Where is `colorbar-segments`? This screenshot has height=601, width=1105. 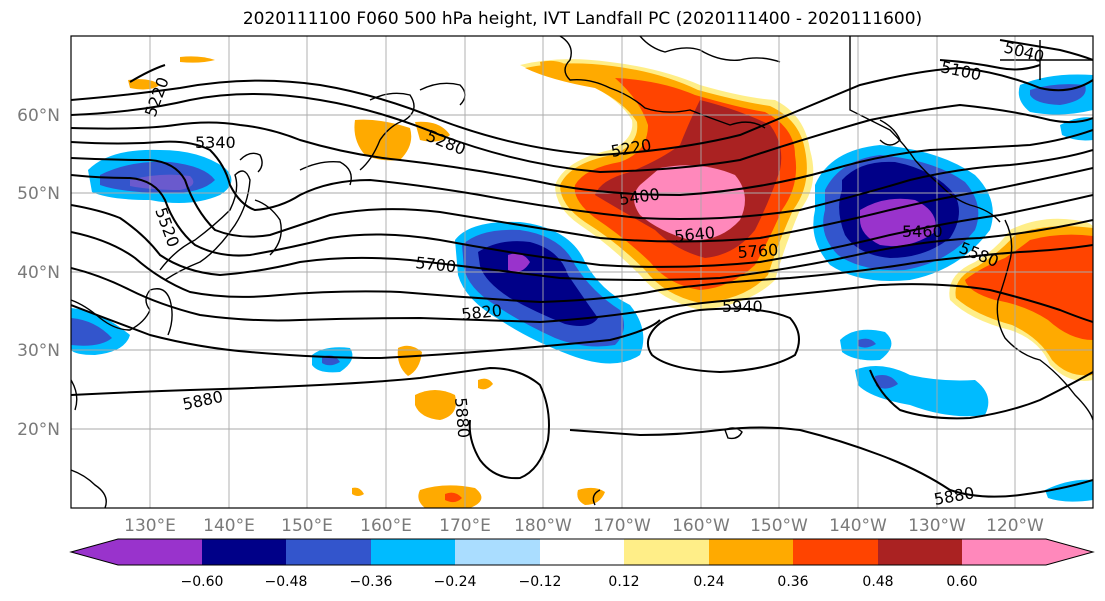
colorbar-segments is located at coordinates (582, 552).